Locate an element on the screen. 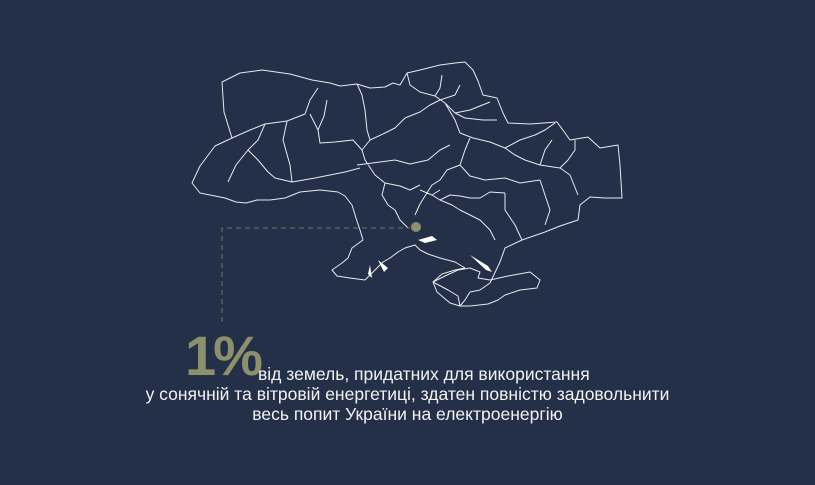 This screenshot has width=815, height=485. crimea-outline is located at coordinates (486, 287).